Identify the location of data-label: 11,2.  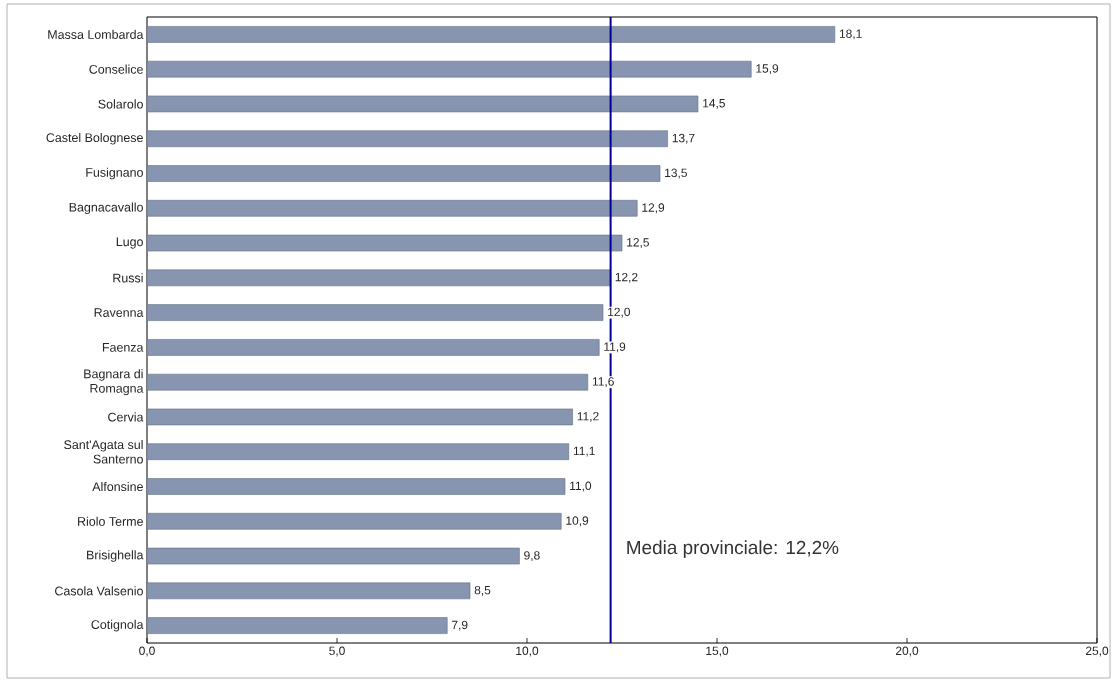
(588, 417).